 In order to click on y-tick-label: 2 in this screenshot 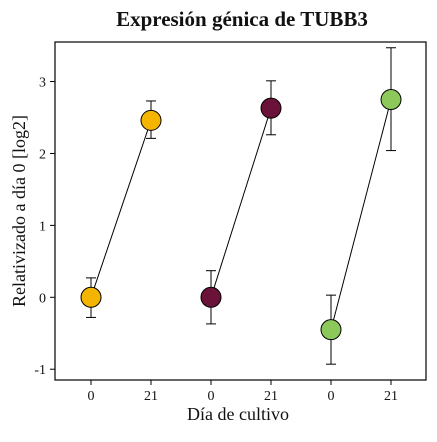, I will do `click(42, 154)`.